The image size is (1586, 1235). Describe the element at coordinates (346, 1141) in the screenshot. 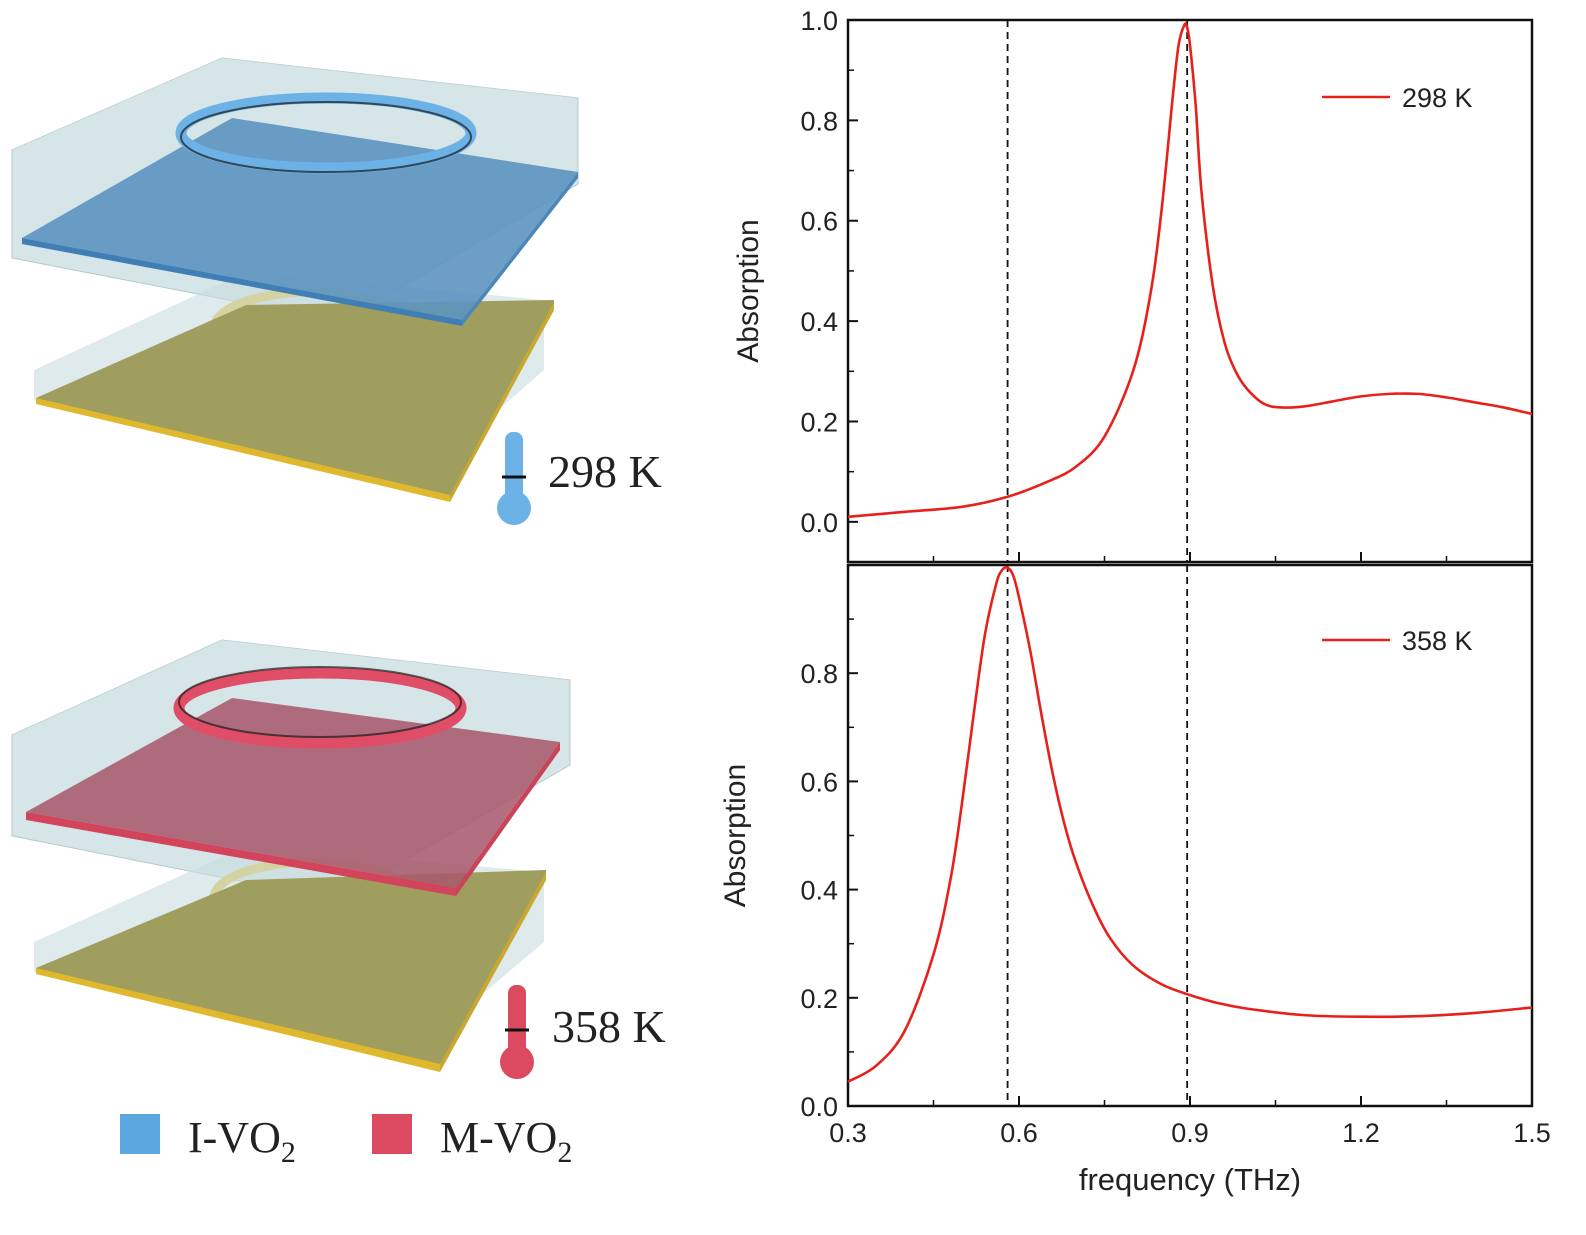

I see `material-legend: I-VO2 M-VO2` at that location.